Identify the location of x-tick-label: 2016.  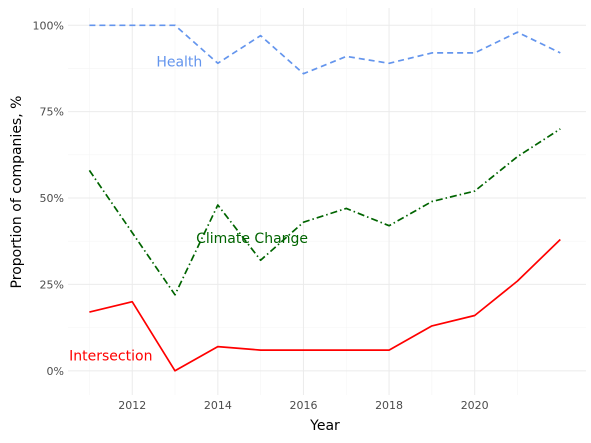
(303, 405).